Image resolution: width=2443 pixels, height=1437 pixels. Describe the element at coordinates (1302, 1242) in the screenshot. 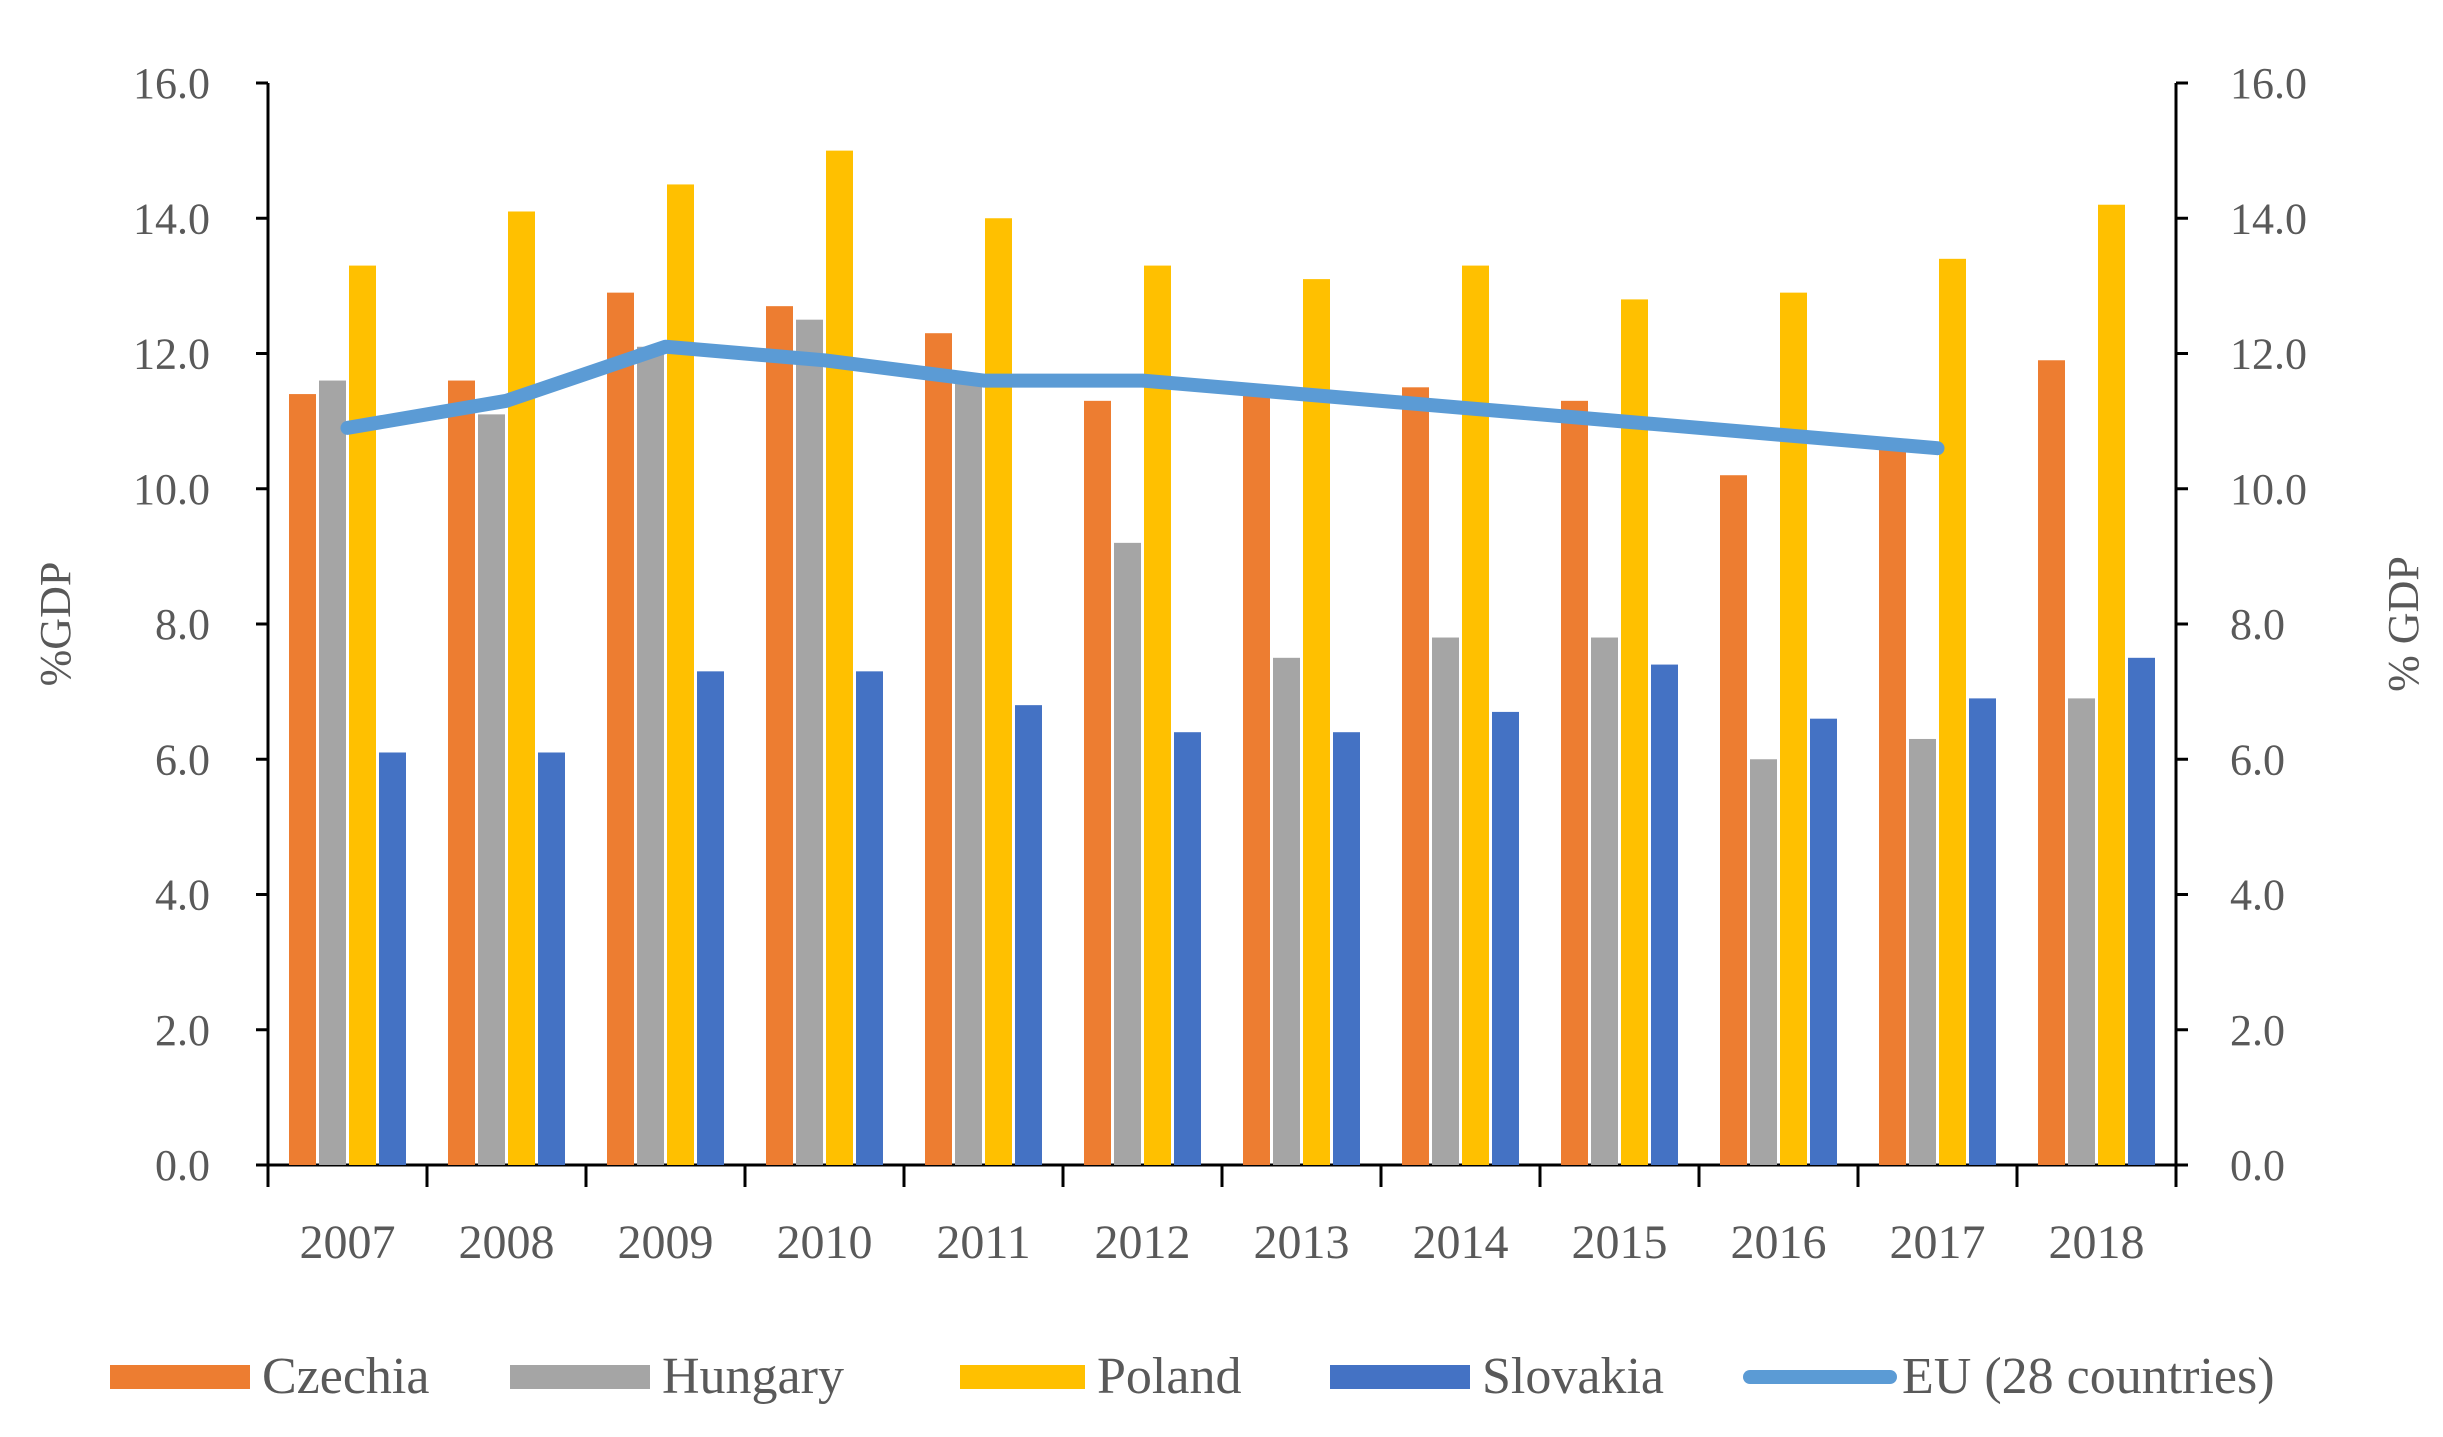

I see `x-tick-label: 2013` at that location.